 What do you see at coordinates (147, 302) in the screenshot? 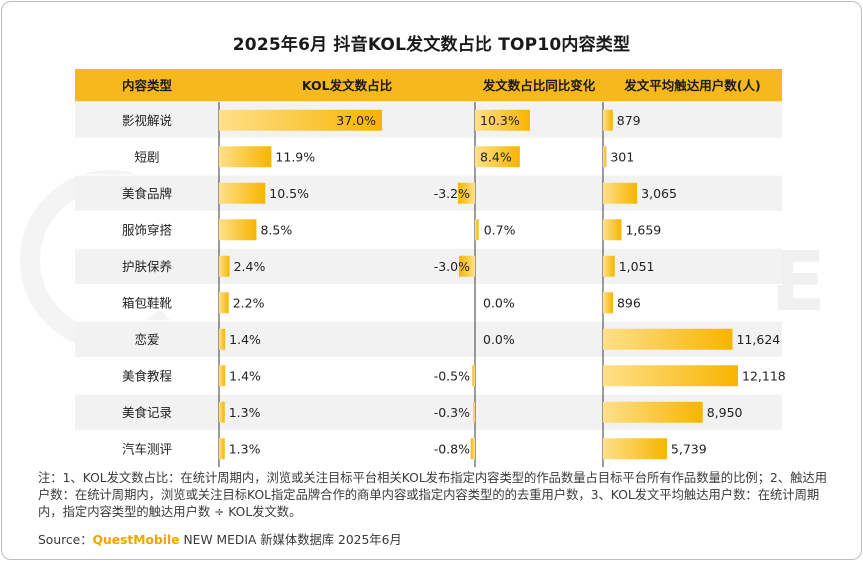
I see `category-label: 箱包鞋靴` at bounding box center [147, 302].